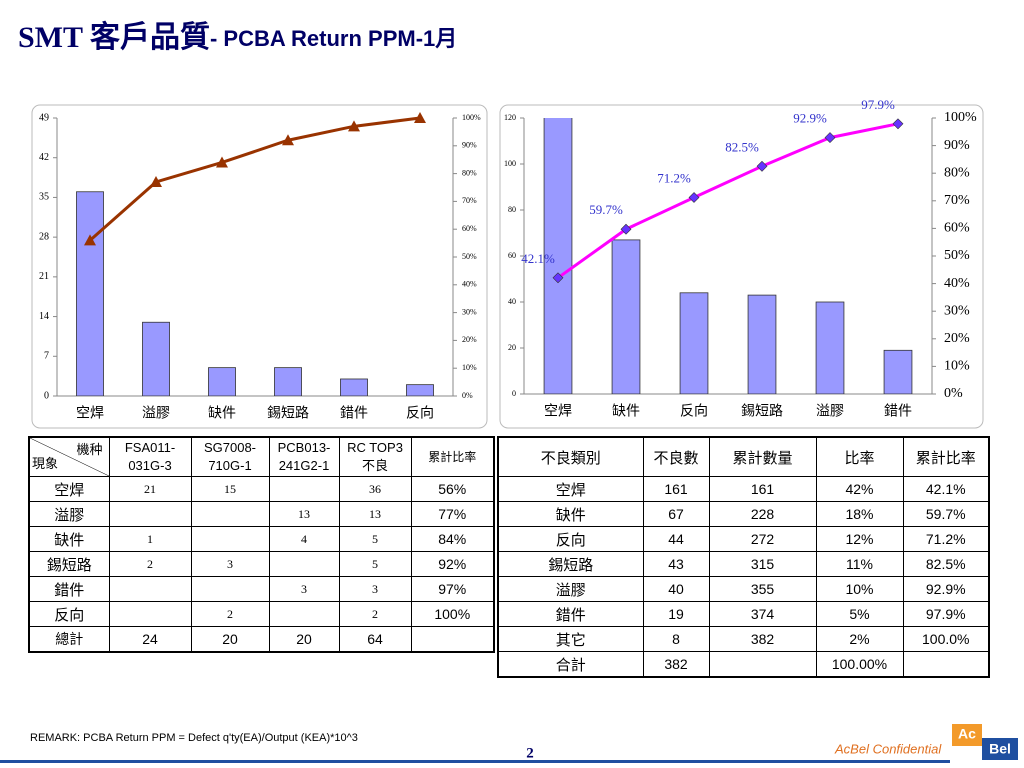 The image size is (1024, 768). Describe the element at coordinates (467, 395) in the screenshot. I see `y2-tick-label: 0%` at that location.